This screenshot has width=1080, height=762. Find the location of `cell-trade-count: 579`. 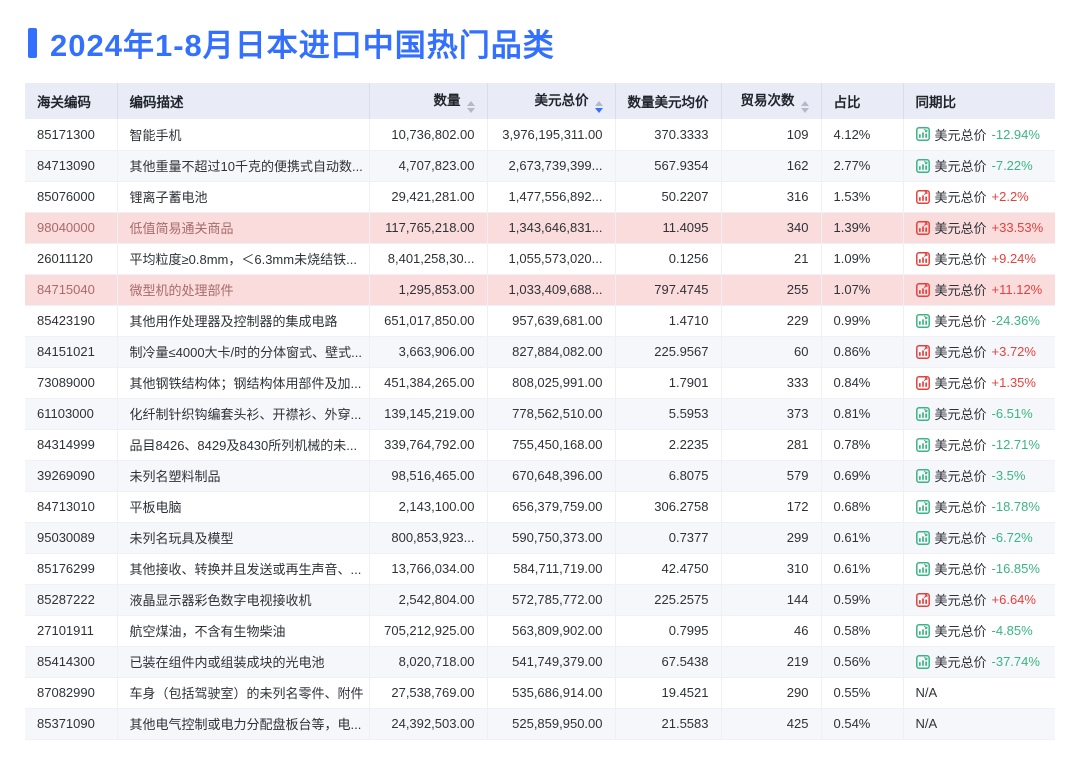

cell-trade-count: 579 is located at coordinates (771, 476).